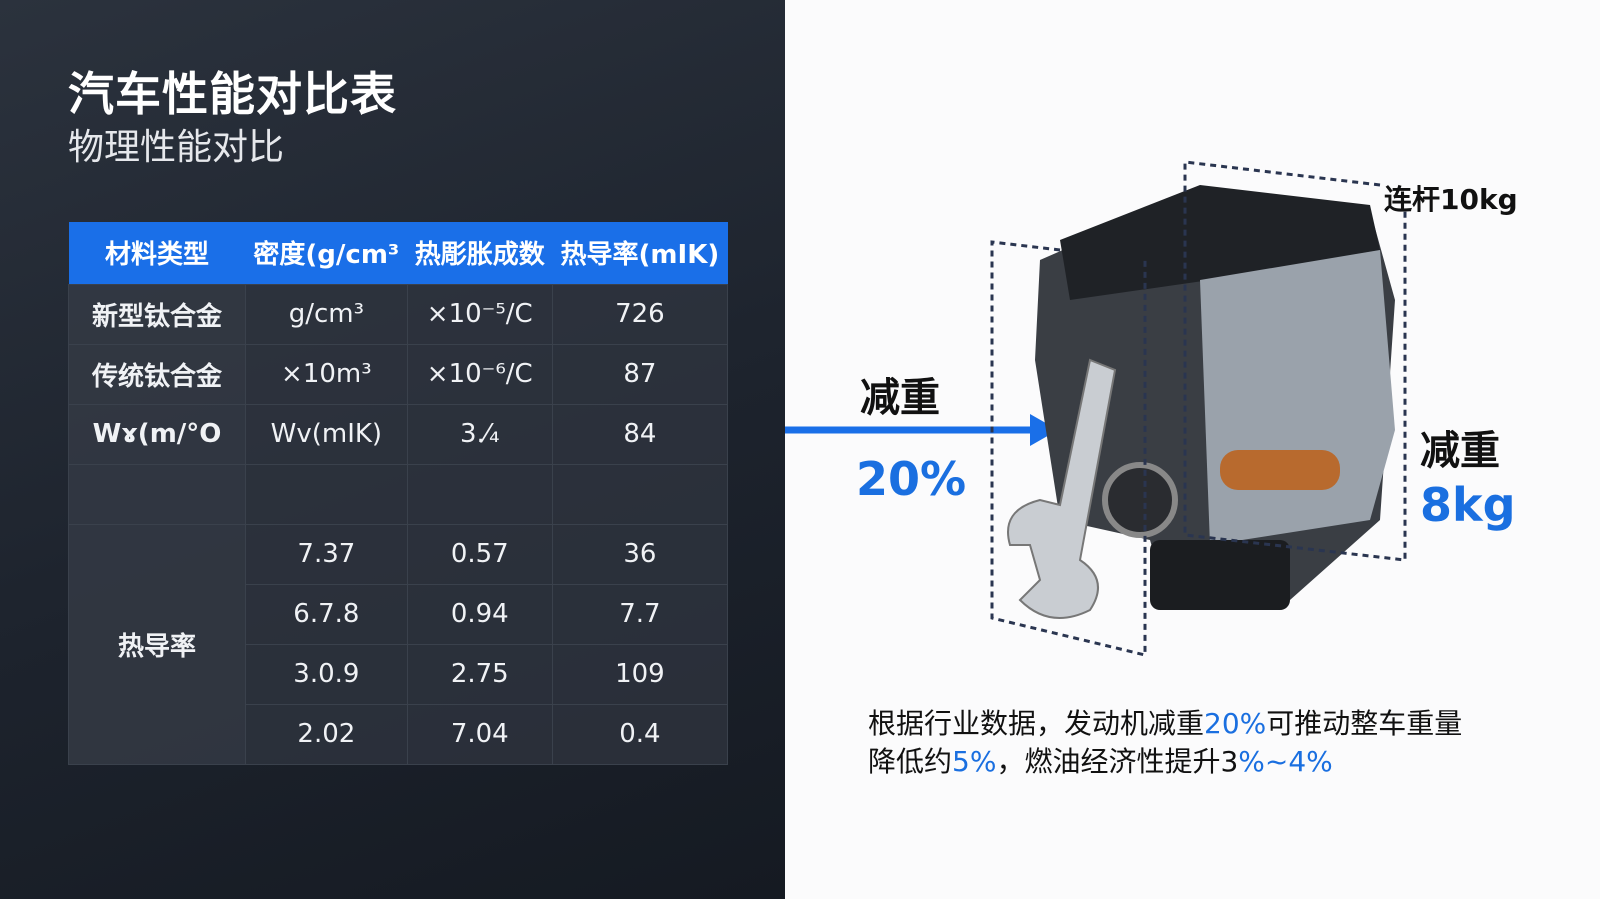 This screenshot has width=1600, height=899. I want to click on page-title: 汽车性能对比表, so click(232, 94).